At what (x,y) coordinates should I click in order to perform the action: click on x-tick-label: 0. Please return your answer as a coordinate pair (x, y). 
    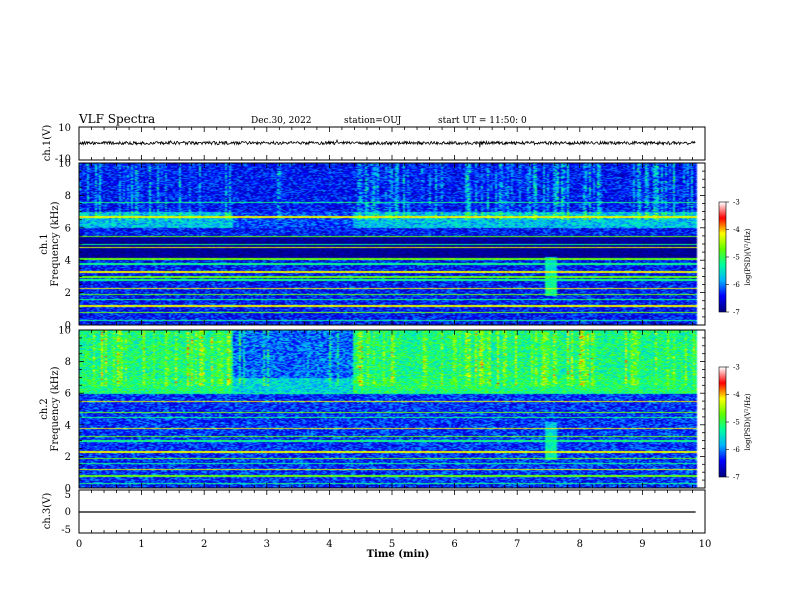
    Looking at the image, I should click on (79, 544).